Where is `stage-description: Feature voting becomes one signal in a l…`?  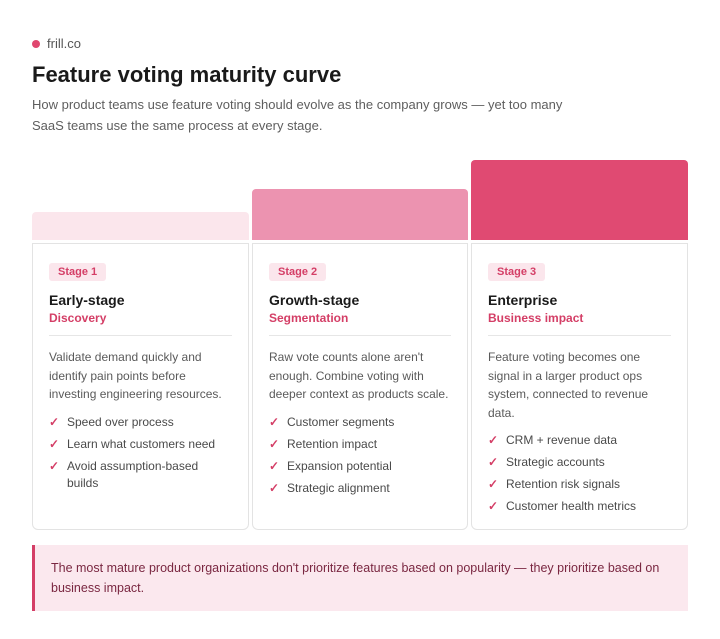 stage-description: Feature voting becomes one signal in a l… is located at coordinates (568, 385).